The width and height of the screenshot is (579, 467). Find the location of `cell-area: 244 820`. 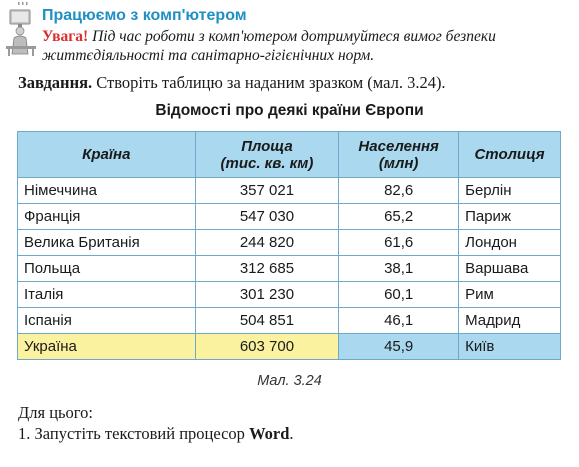

cell-area: 244 820 is located at coordinates (267, 242).